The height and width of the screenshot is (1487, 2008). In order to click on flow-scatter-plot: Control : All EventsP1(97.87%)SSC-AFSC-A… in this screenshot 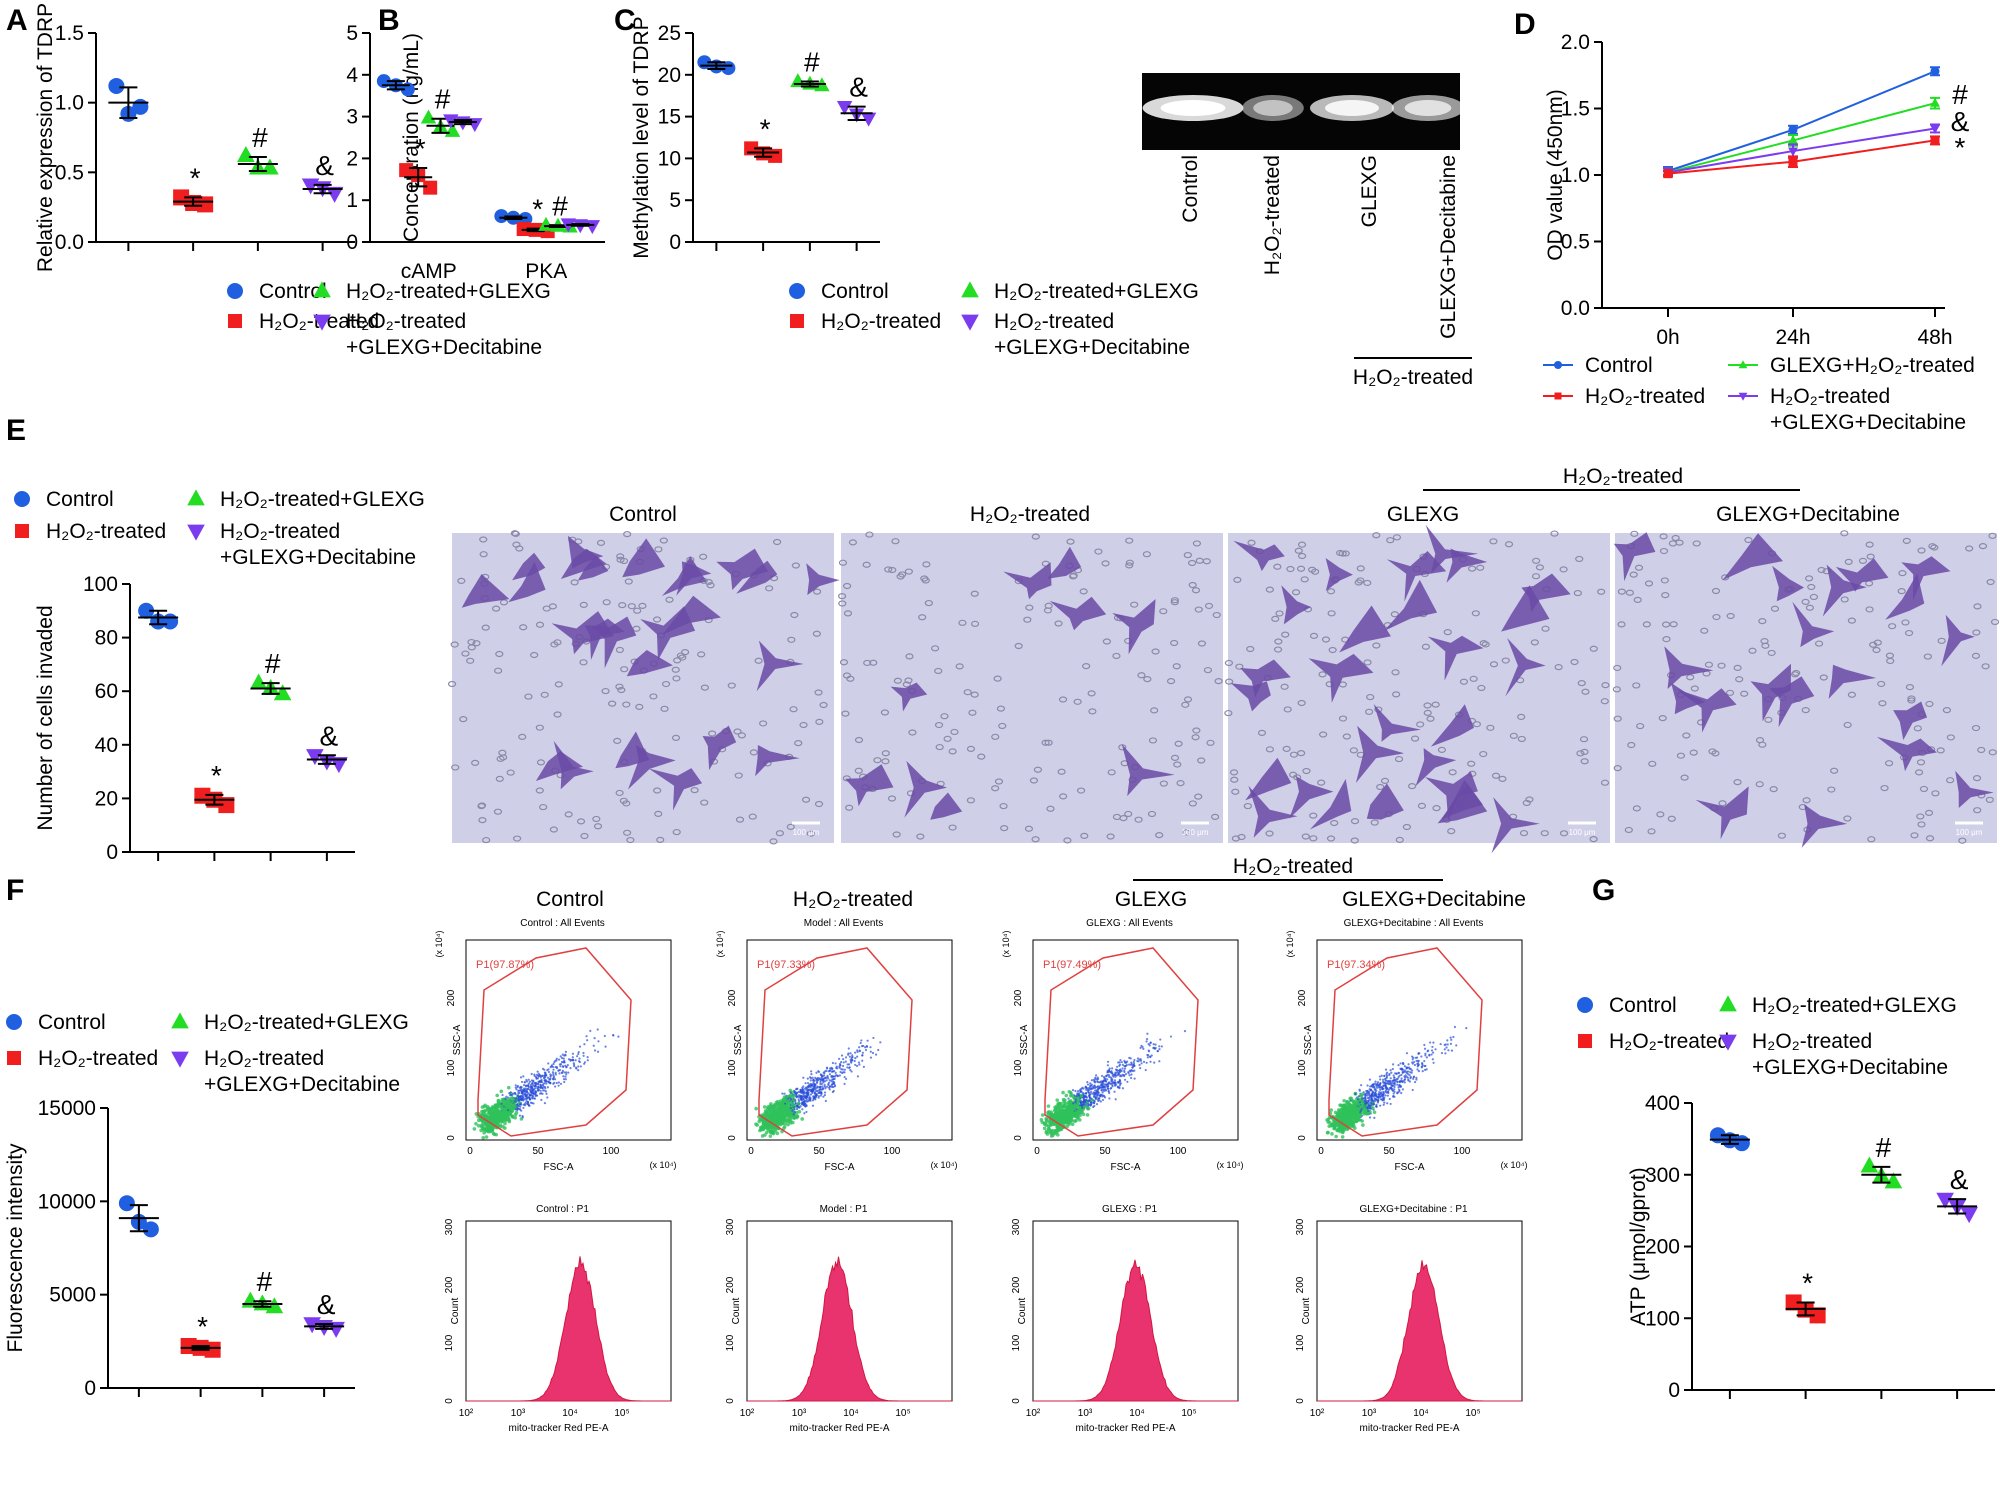, I will do `click(555, 1045)`.